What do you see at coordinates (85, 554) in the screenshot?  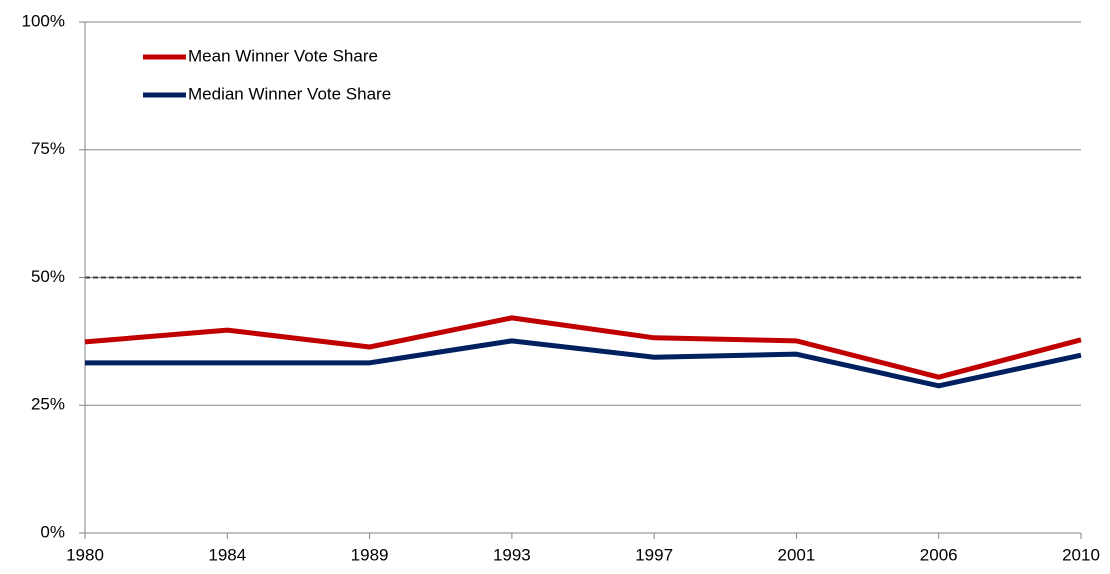 I see `x-tick-label: 1980` at bounding box center [85, 554].